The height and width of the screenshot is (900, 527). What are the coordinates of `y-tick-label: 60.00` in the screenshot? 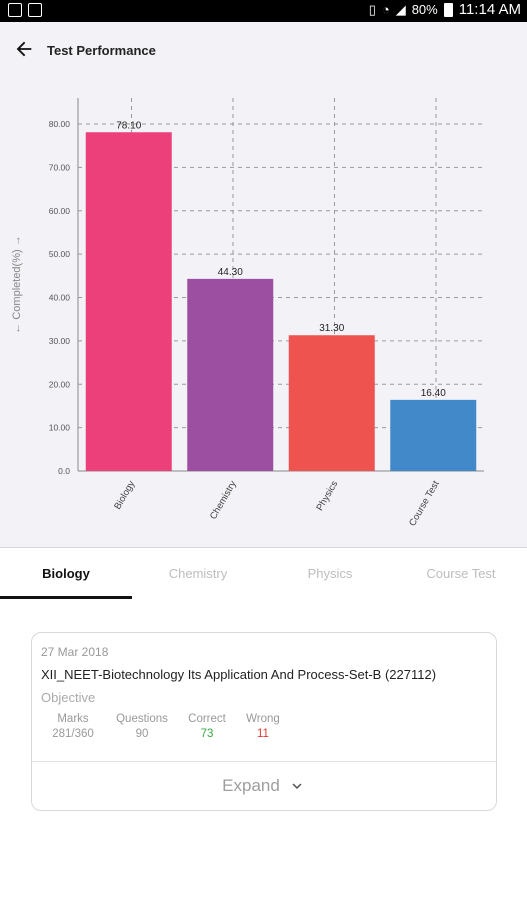 It's located at (60, 211).